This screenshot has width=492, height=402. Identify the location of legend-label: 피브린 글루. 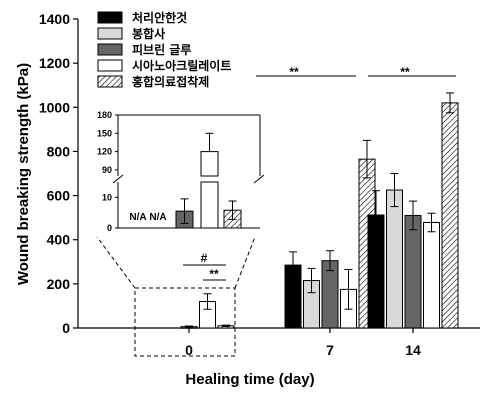
(161, 49).